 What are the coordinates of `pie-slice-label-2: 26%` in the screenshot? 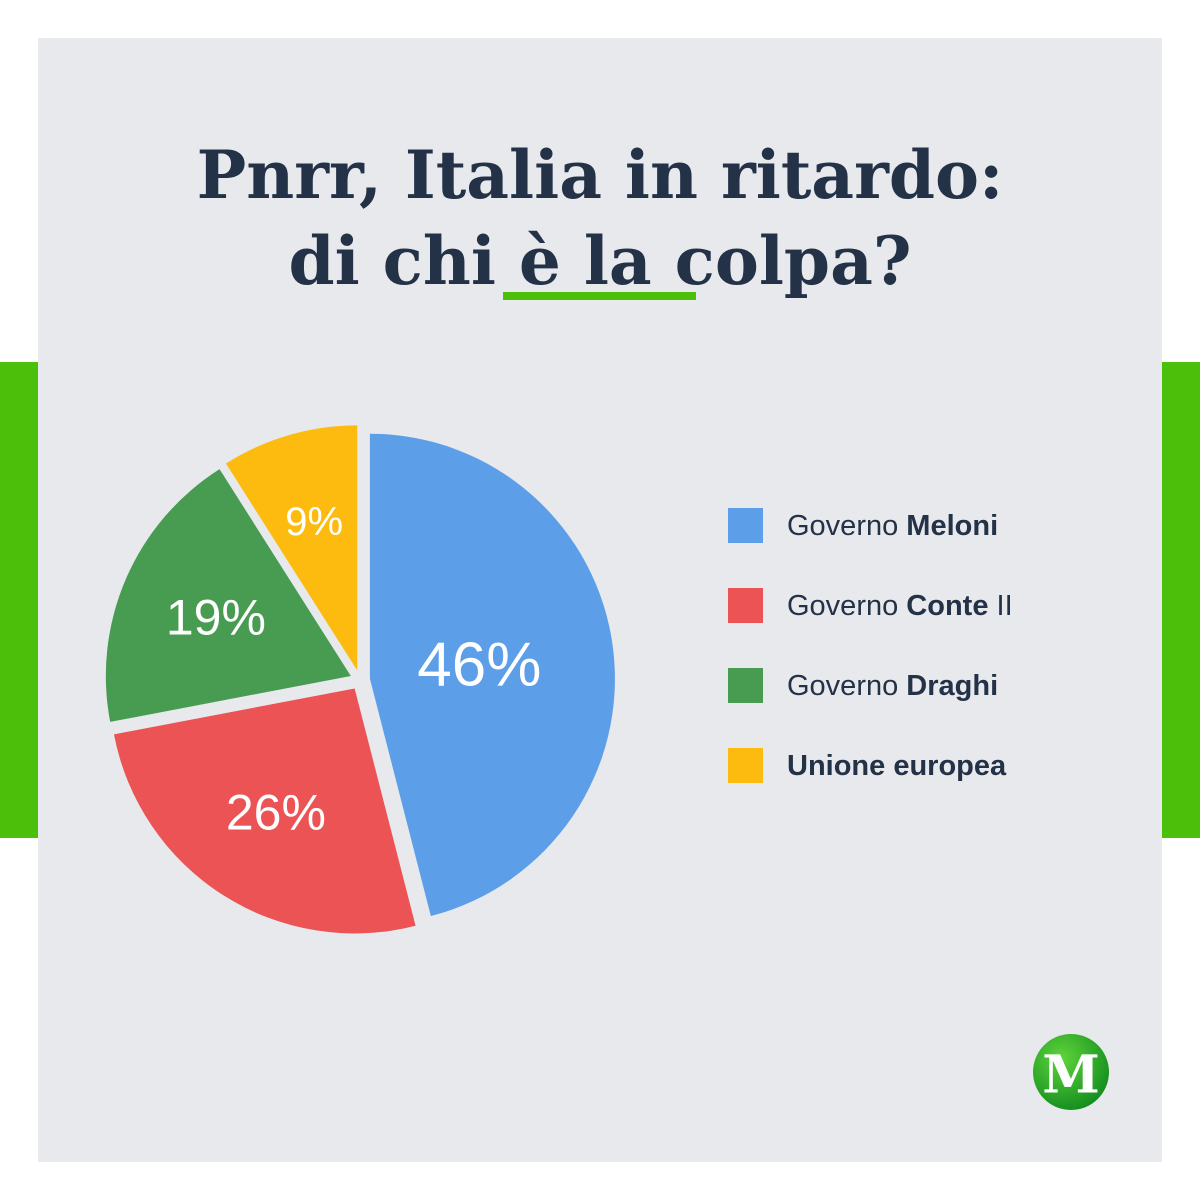 It's located at (276, 813).